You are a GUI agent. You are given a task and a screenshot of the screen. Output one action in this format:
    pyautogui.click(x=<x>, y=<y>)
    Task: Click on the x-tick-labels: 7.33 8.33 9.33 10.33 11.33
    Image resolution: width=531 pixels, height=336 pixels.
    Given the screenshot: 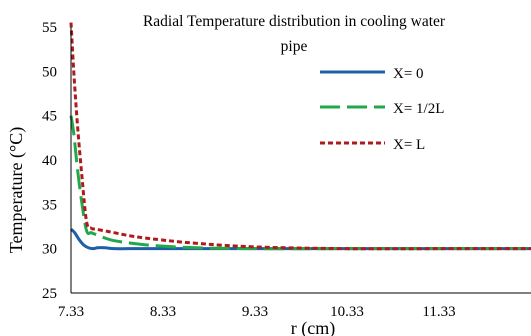 What is the action you would take?
    pyautogui.click(x=257, y=312)
    